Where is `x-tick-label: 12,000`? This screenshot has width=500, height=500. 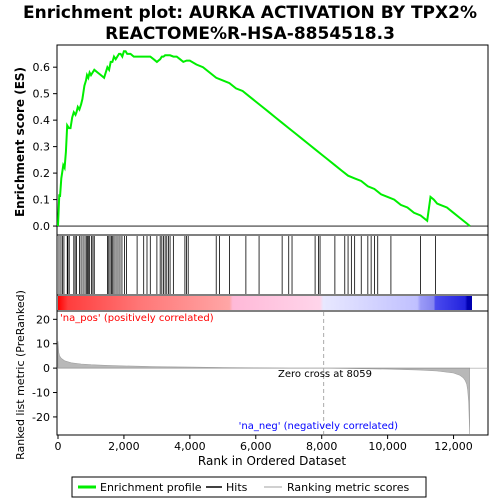
x-tick-label: 12,000 is located at coordinates (453, 446).